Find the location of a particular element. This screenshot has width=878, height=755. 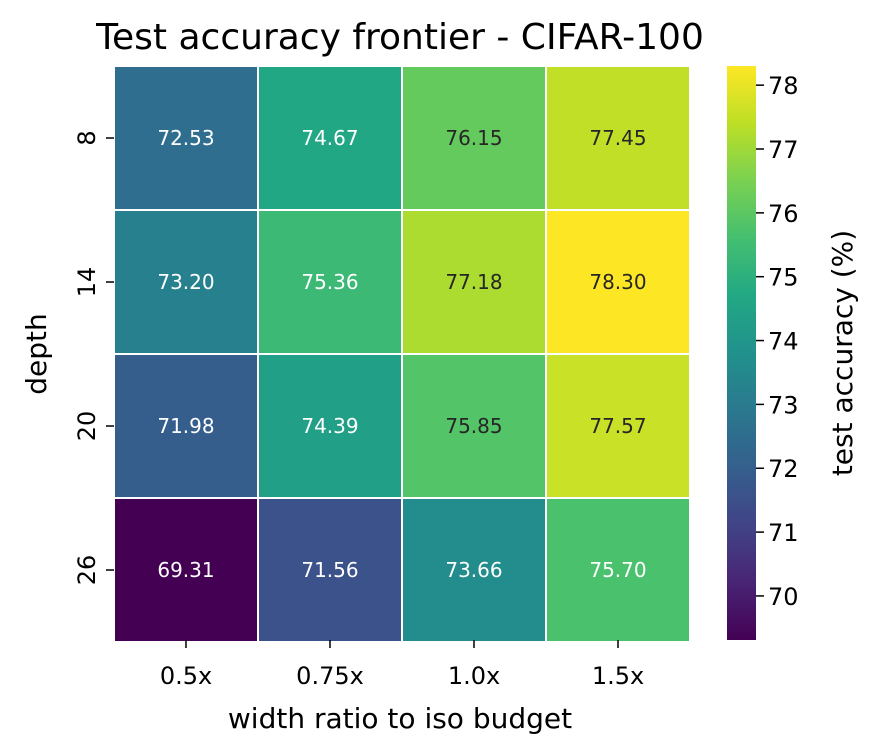

cell-value-label: 77.57 is located at coordinates (617, 426).